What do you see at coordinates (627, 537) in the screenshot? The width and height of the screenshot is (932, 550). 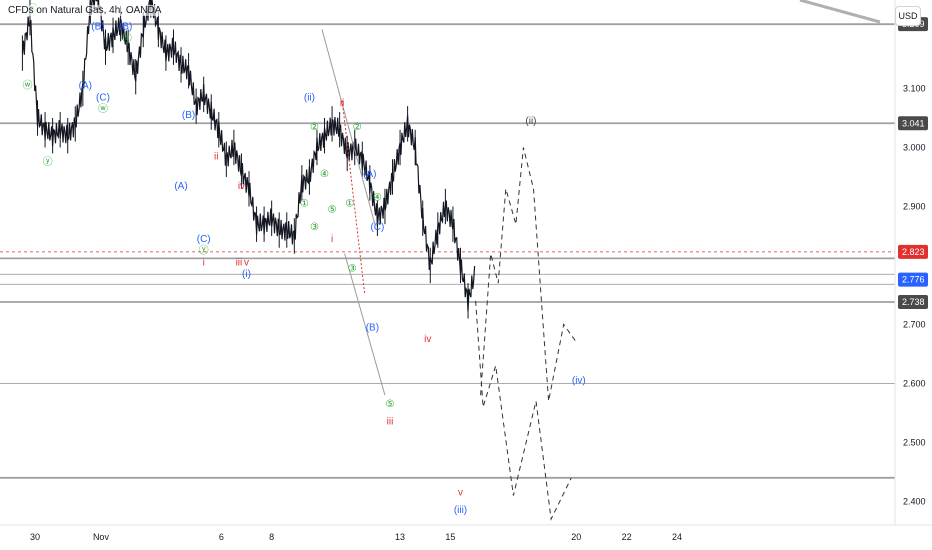 I see `x-tick-label: 22` at bounding box center [627, 537].